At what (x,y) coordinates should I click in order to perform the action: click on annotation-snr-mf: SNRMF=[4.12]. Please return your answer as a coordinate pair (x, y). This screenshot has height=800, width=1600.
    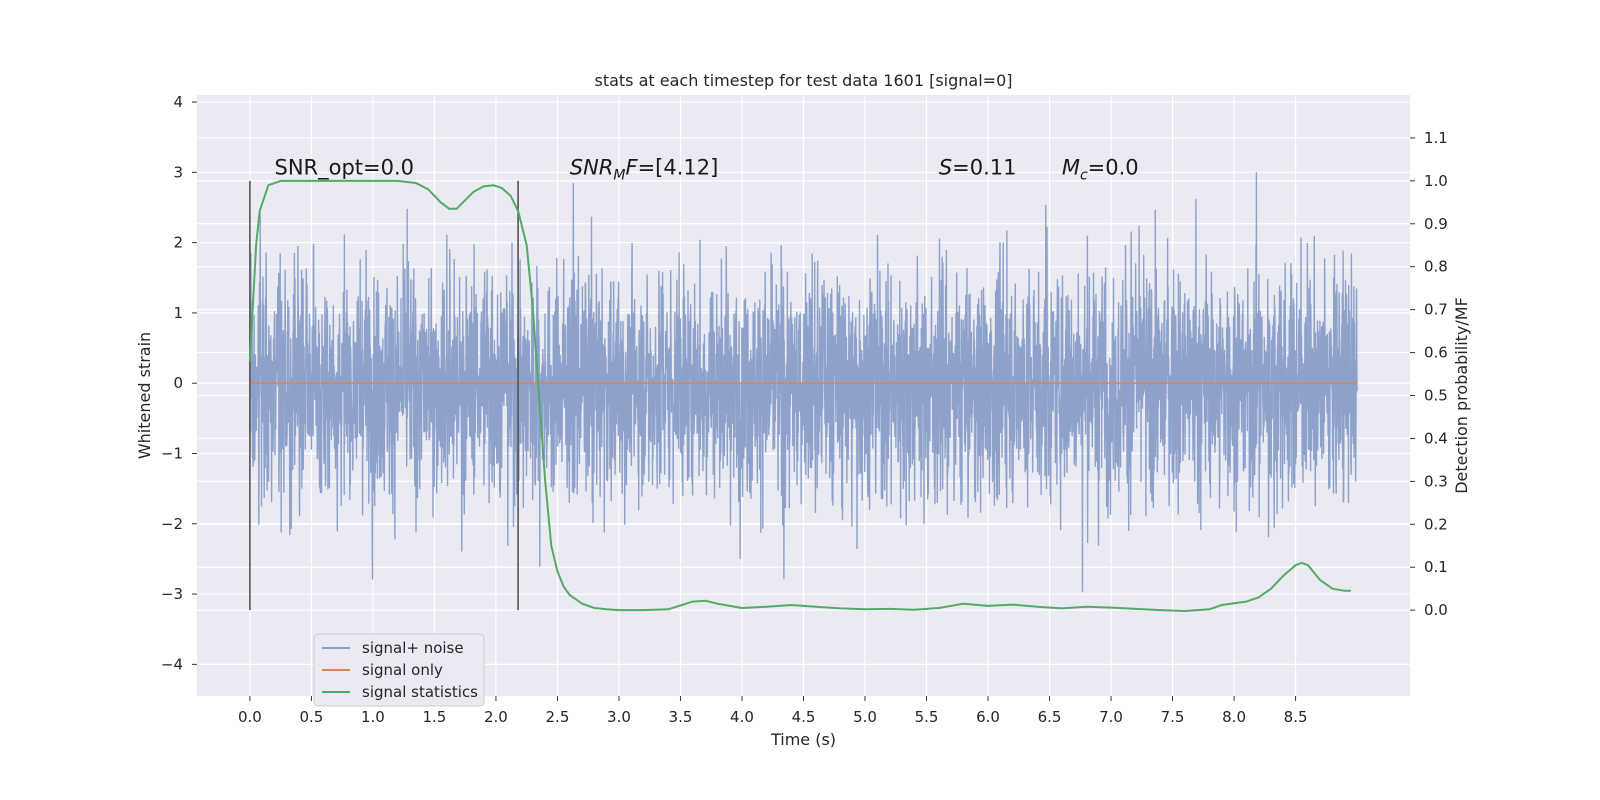
    Looking at the image, I should click on (644, 169).